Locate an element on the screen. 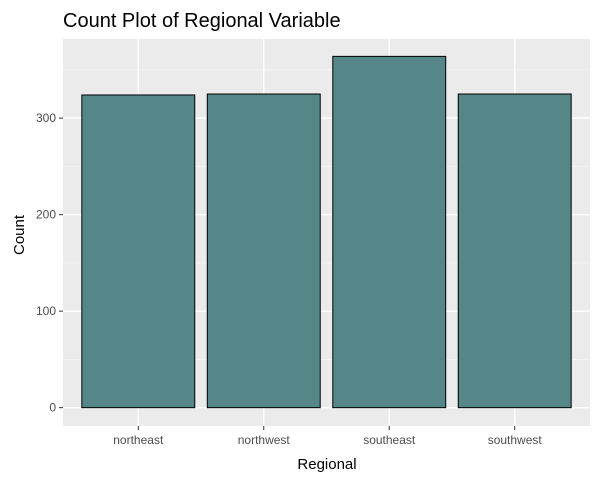  bar-northeast is located at coordinates (138, 251).